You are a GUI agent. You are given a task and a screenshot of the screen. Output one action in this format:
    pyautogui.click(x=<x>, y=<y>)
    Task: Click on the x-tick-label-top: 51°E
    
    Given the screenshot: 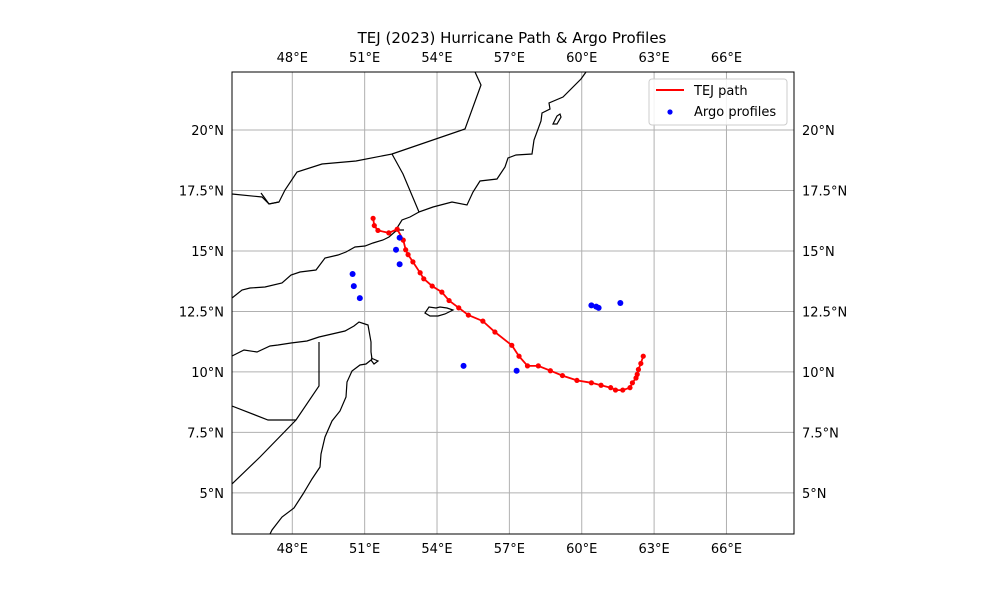 What is the action you would take?
    pyautogui.click(x=364, y=58)
    